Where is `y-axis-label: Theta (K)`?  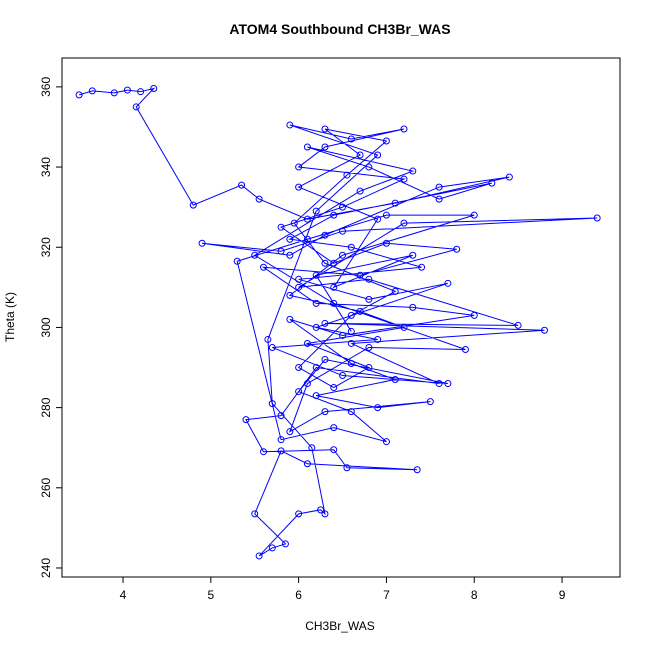 y-axis-label: Theta (K) is located at coordinates (10, 317).